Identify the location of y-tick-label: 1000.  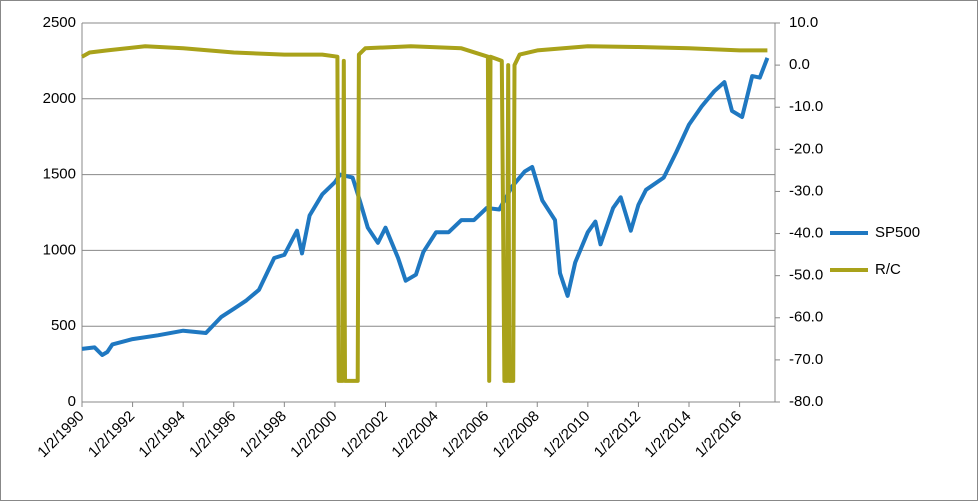
(59, 249).